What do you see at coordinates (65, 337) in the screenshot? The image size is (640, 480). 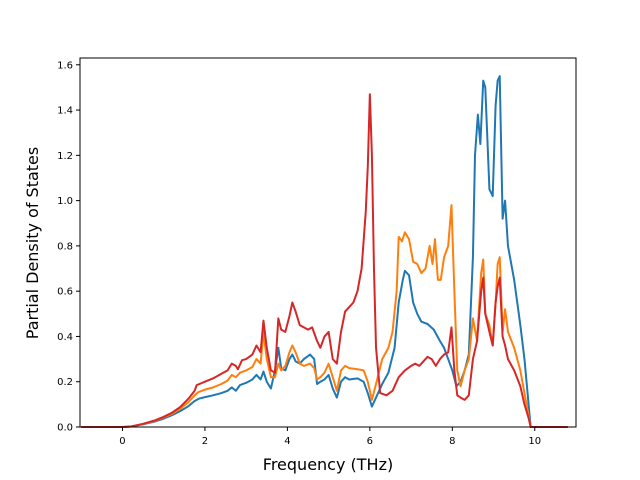 I see `y-tick-label: 0.4` at bounding box center [65, 337].